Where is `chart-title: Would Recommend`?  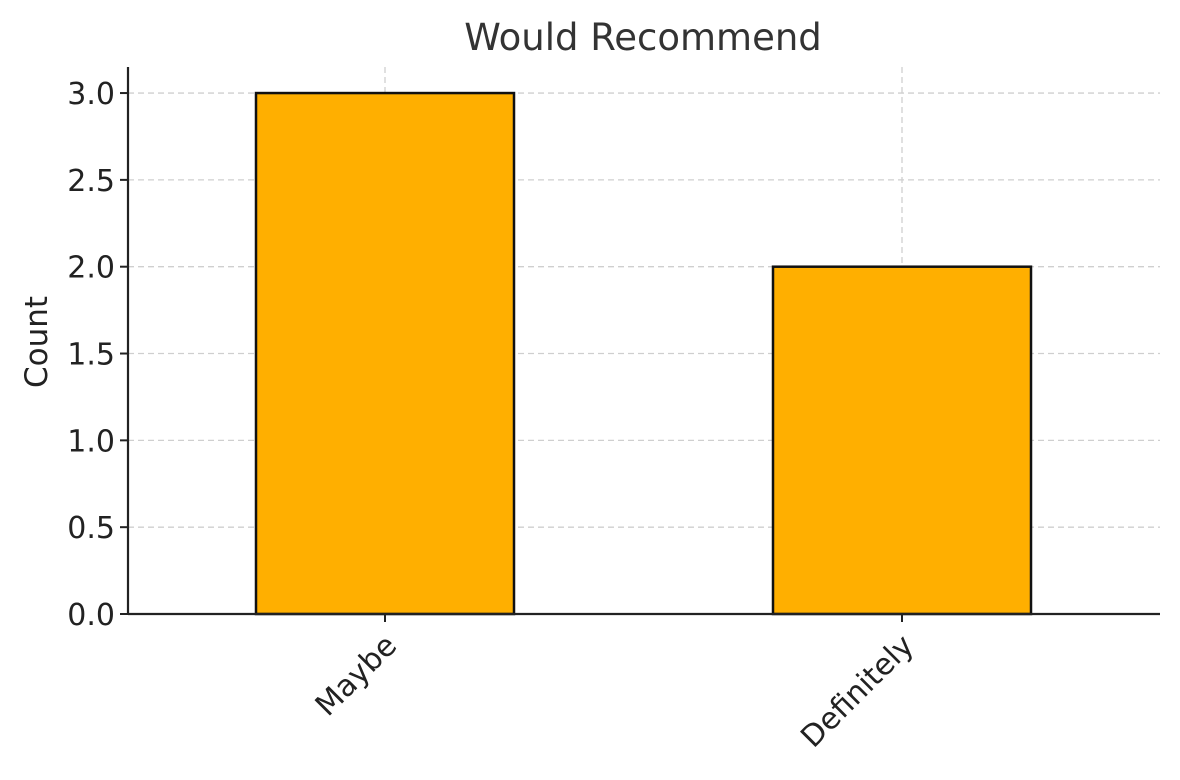 chart-title: Would Recommend is located at coordinates (643, 37).